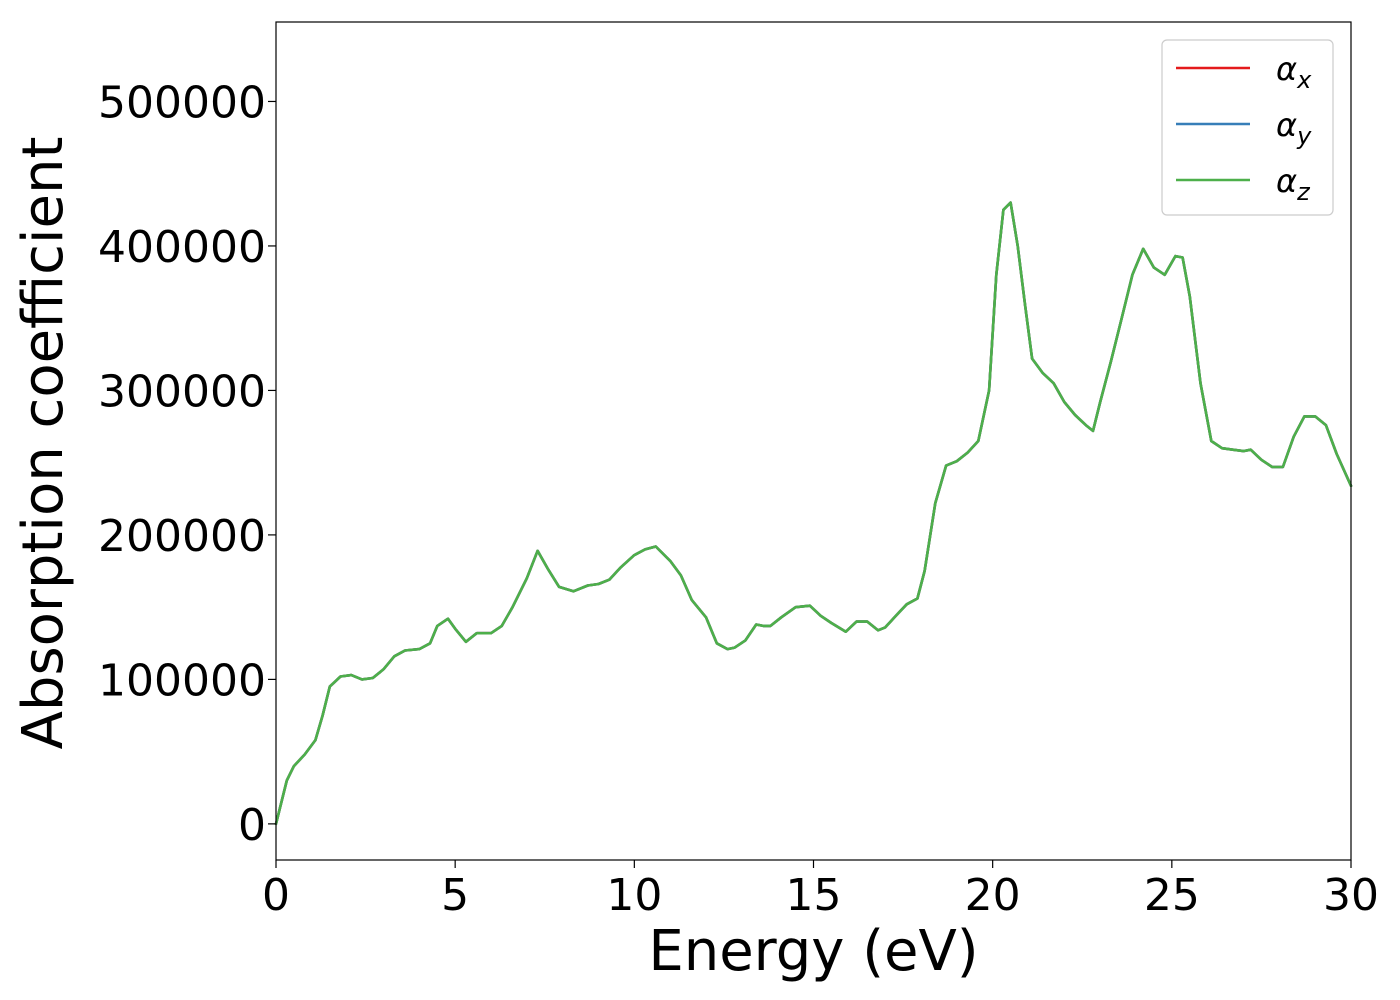  Describe the element at coordinates (813, 951) in the screenshot. I see `x-axis-label: Energy (eV)` at that location.